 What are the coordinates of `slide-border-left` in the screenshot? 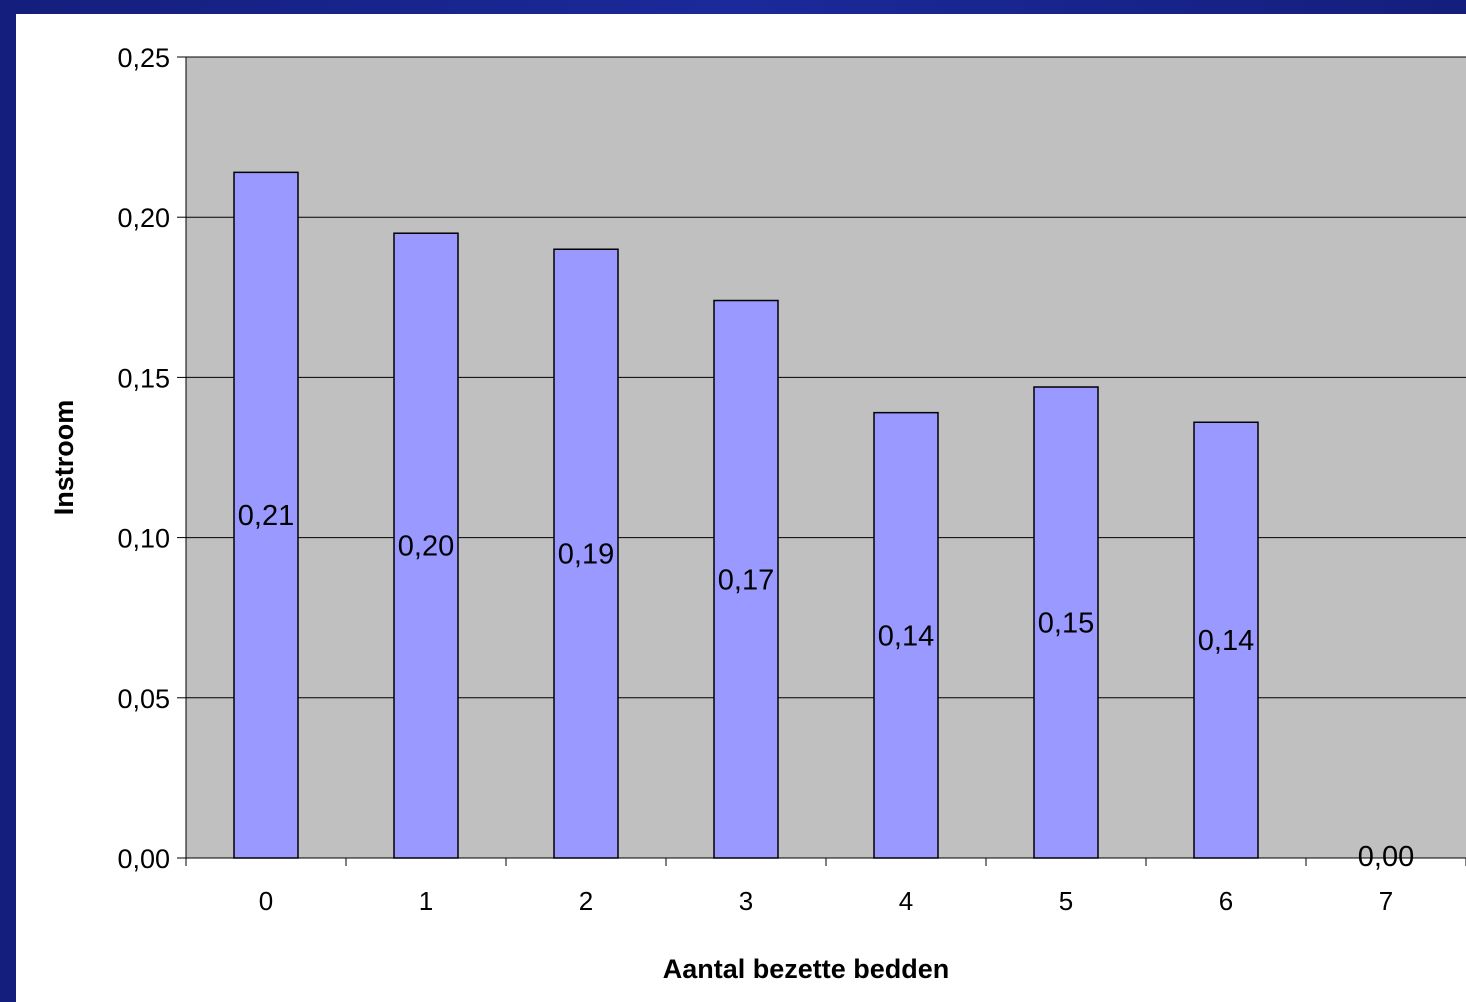 It's located at (8, 501).